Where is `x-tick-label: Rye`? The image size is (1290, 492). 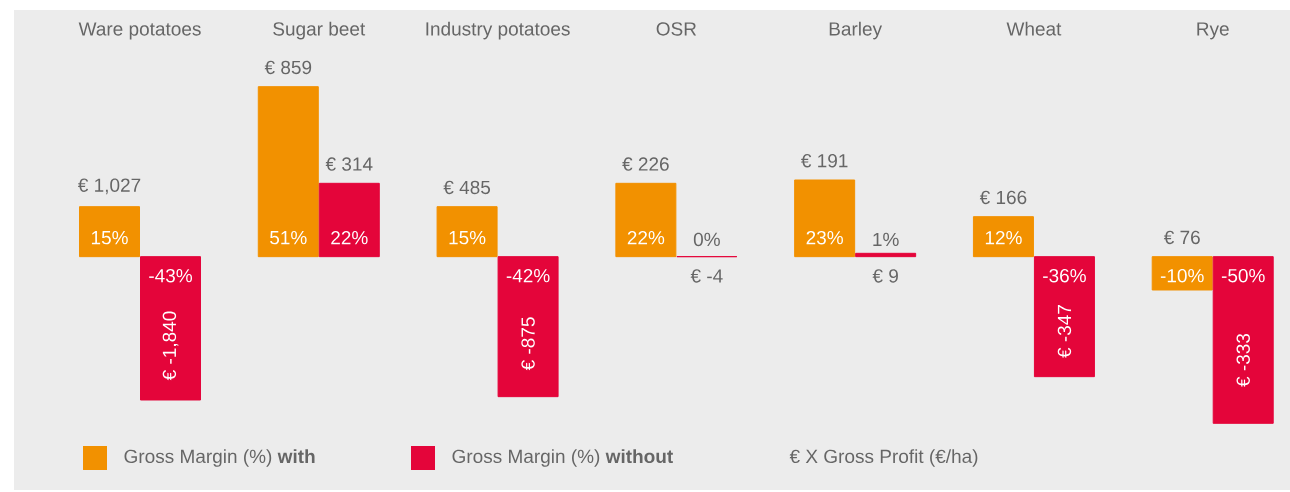 x-tick-label: Rye is located at coordinates (1213, 31).